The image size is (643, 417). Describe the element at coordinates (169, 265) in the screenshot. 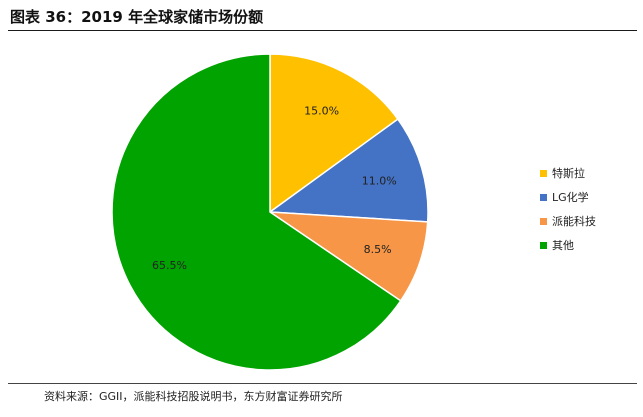

I see `pie-data-label-3: 65.5%` at that location.